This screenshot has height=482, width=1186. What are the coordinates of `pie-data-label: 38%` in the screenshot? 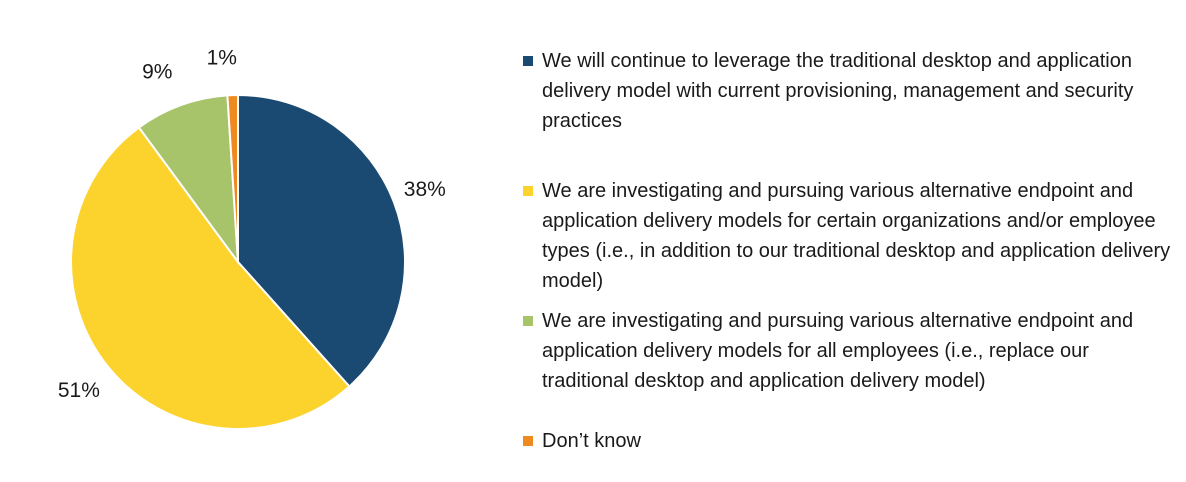 It's located at (425, 189).